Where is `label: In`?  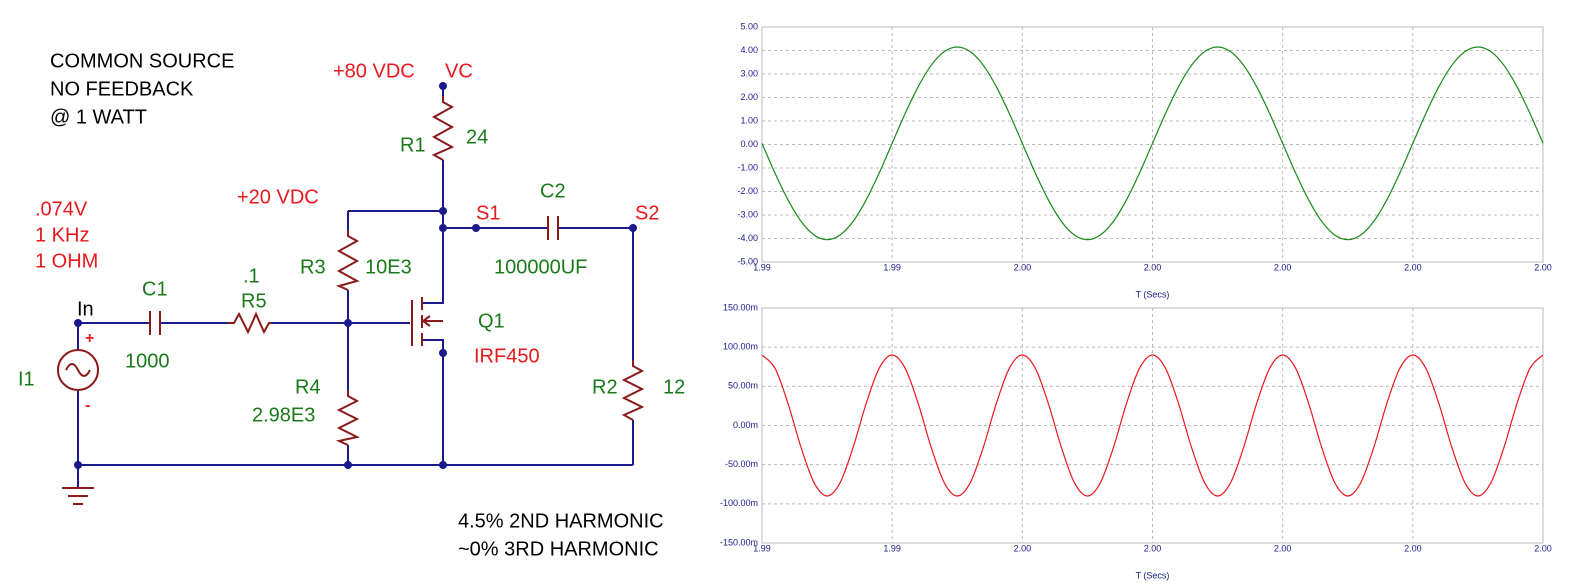
label: In is located at coordinates (85, 309).